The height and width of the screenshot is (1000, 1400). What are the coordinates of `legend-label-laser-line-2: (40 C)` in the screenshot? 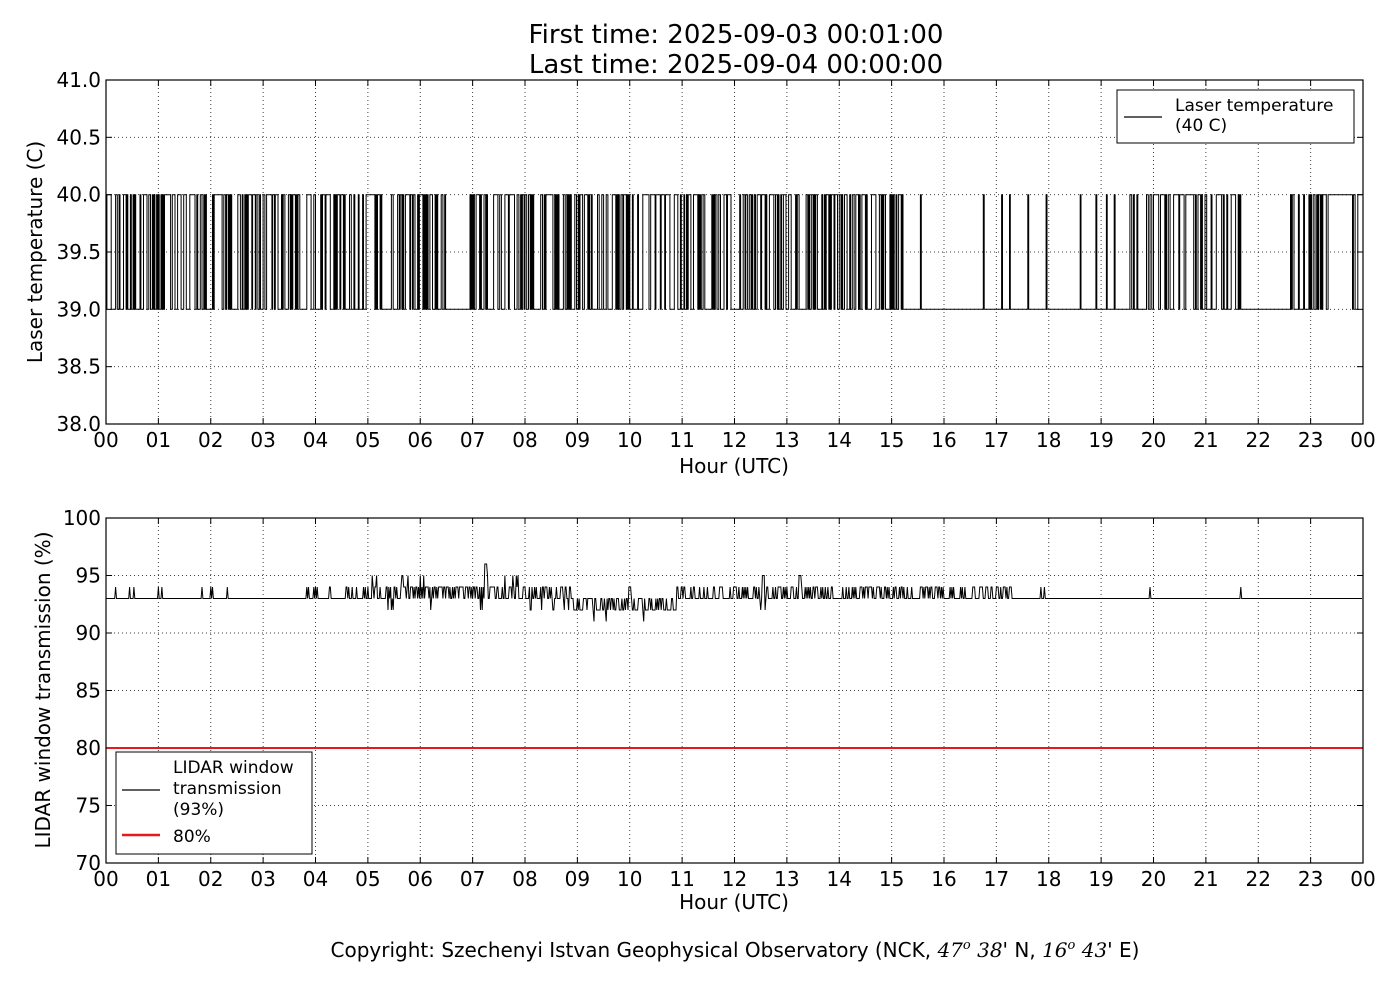 It's located at (1201, 126).